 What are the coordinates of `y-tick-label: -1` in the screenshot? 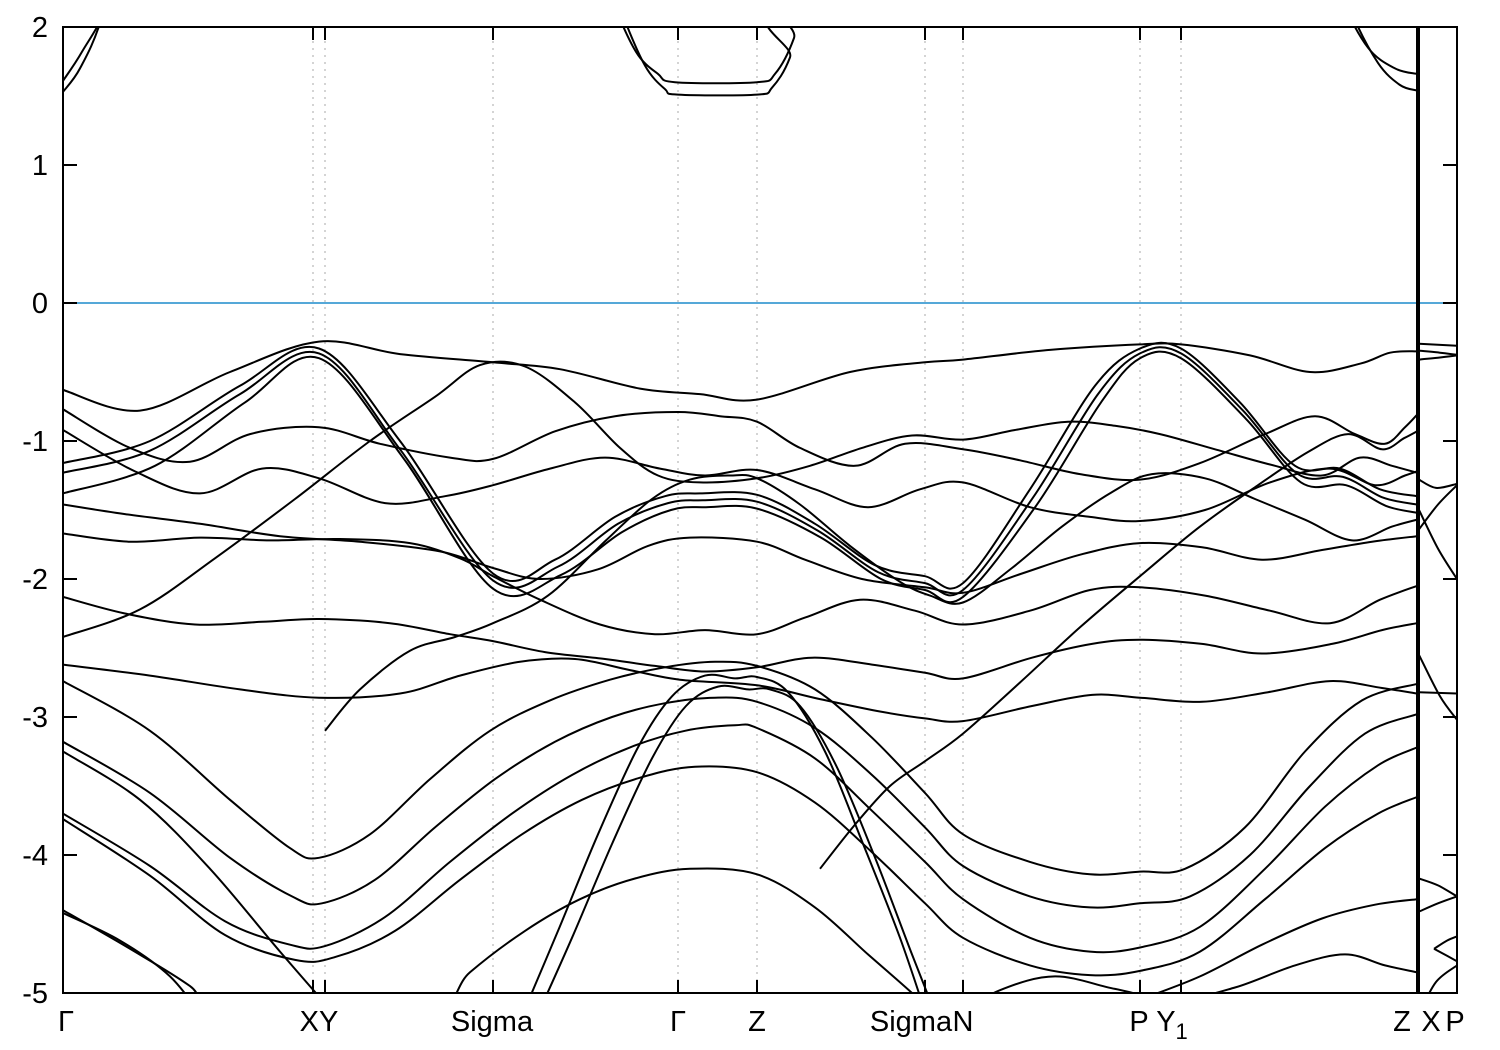 It's located at (35, 442).